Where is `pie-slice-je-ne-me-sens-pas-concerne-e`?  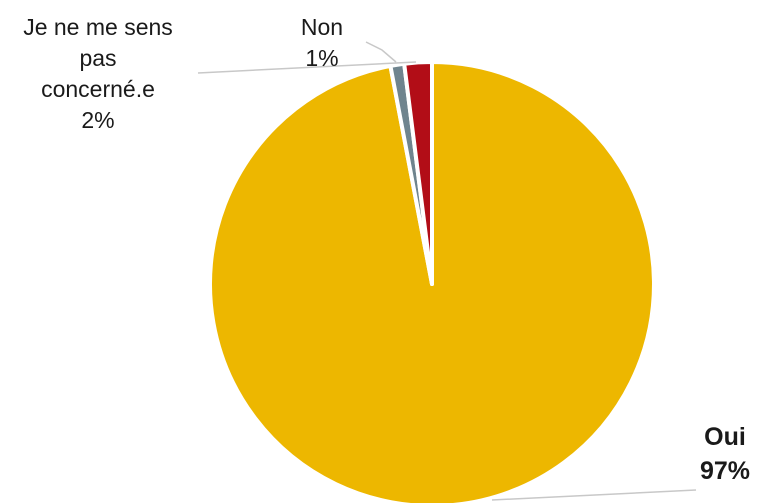 pie-slice-je-ne-me-sens-pas-concerne-e is located at coordinates (418, 173).